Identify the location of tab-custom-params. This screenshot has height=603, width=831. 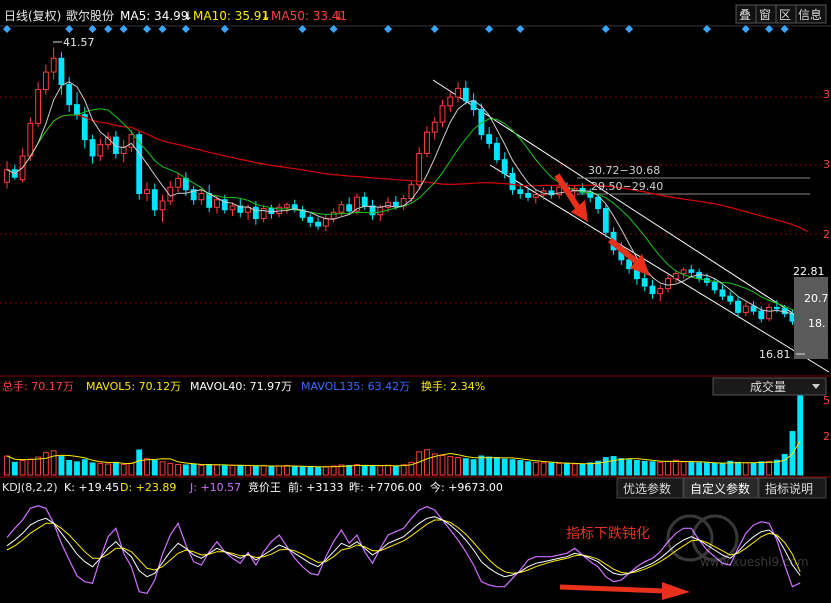
(721, 488).